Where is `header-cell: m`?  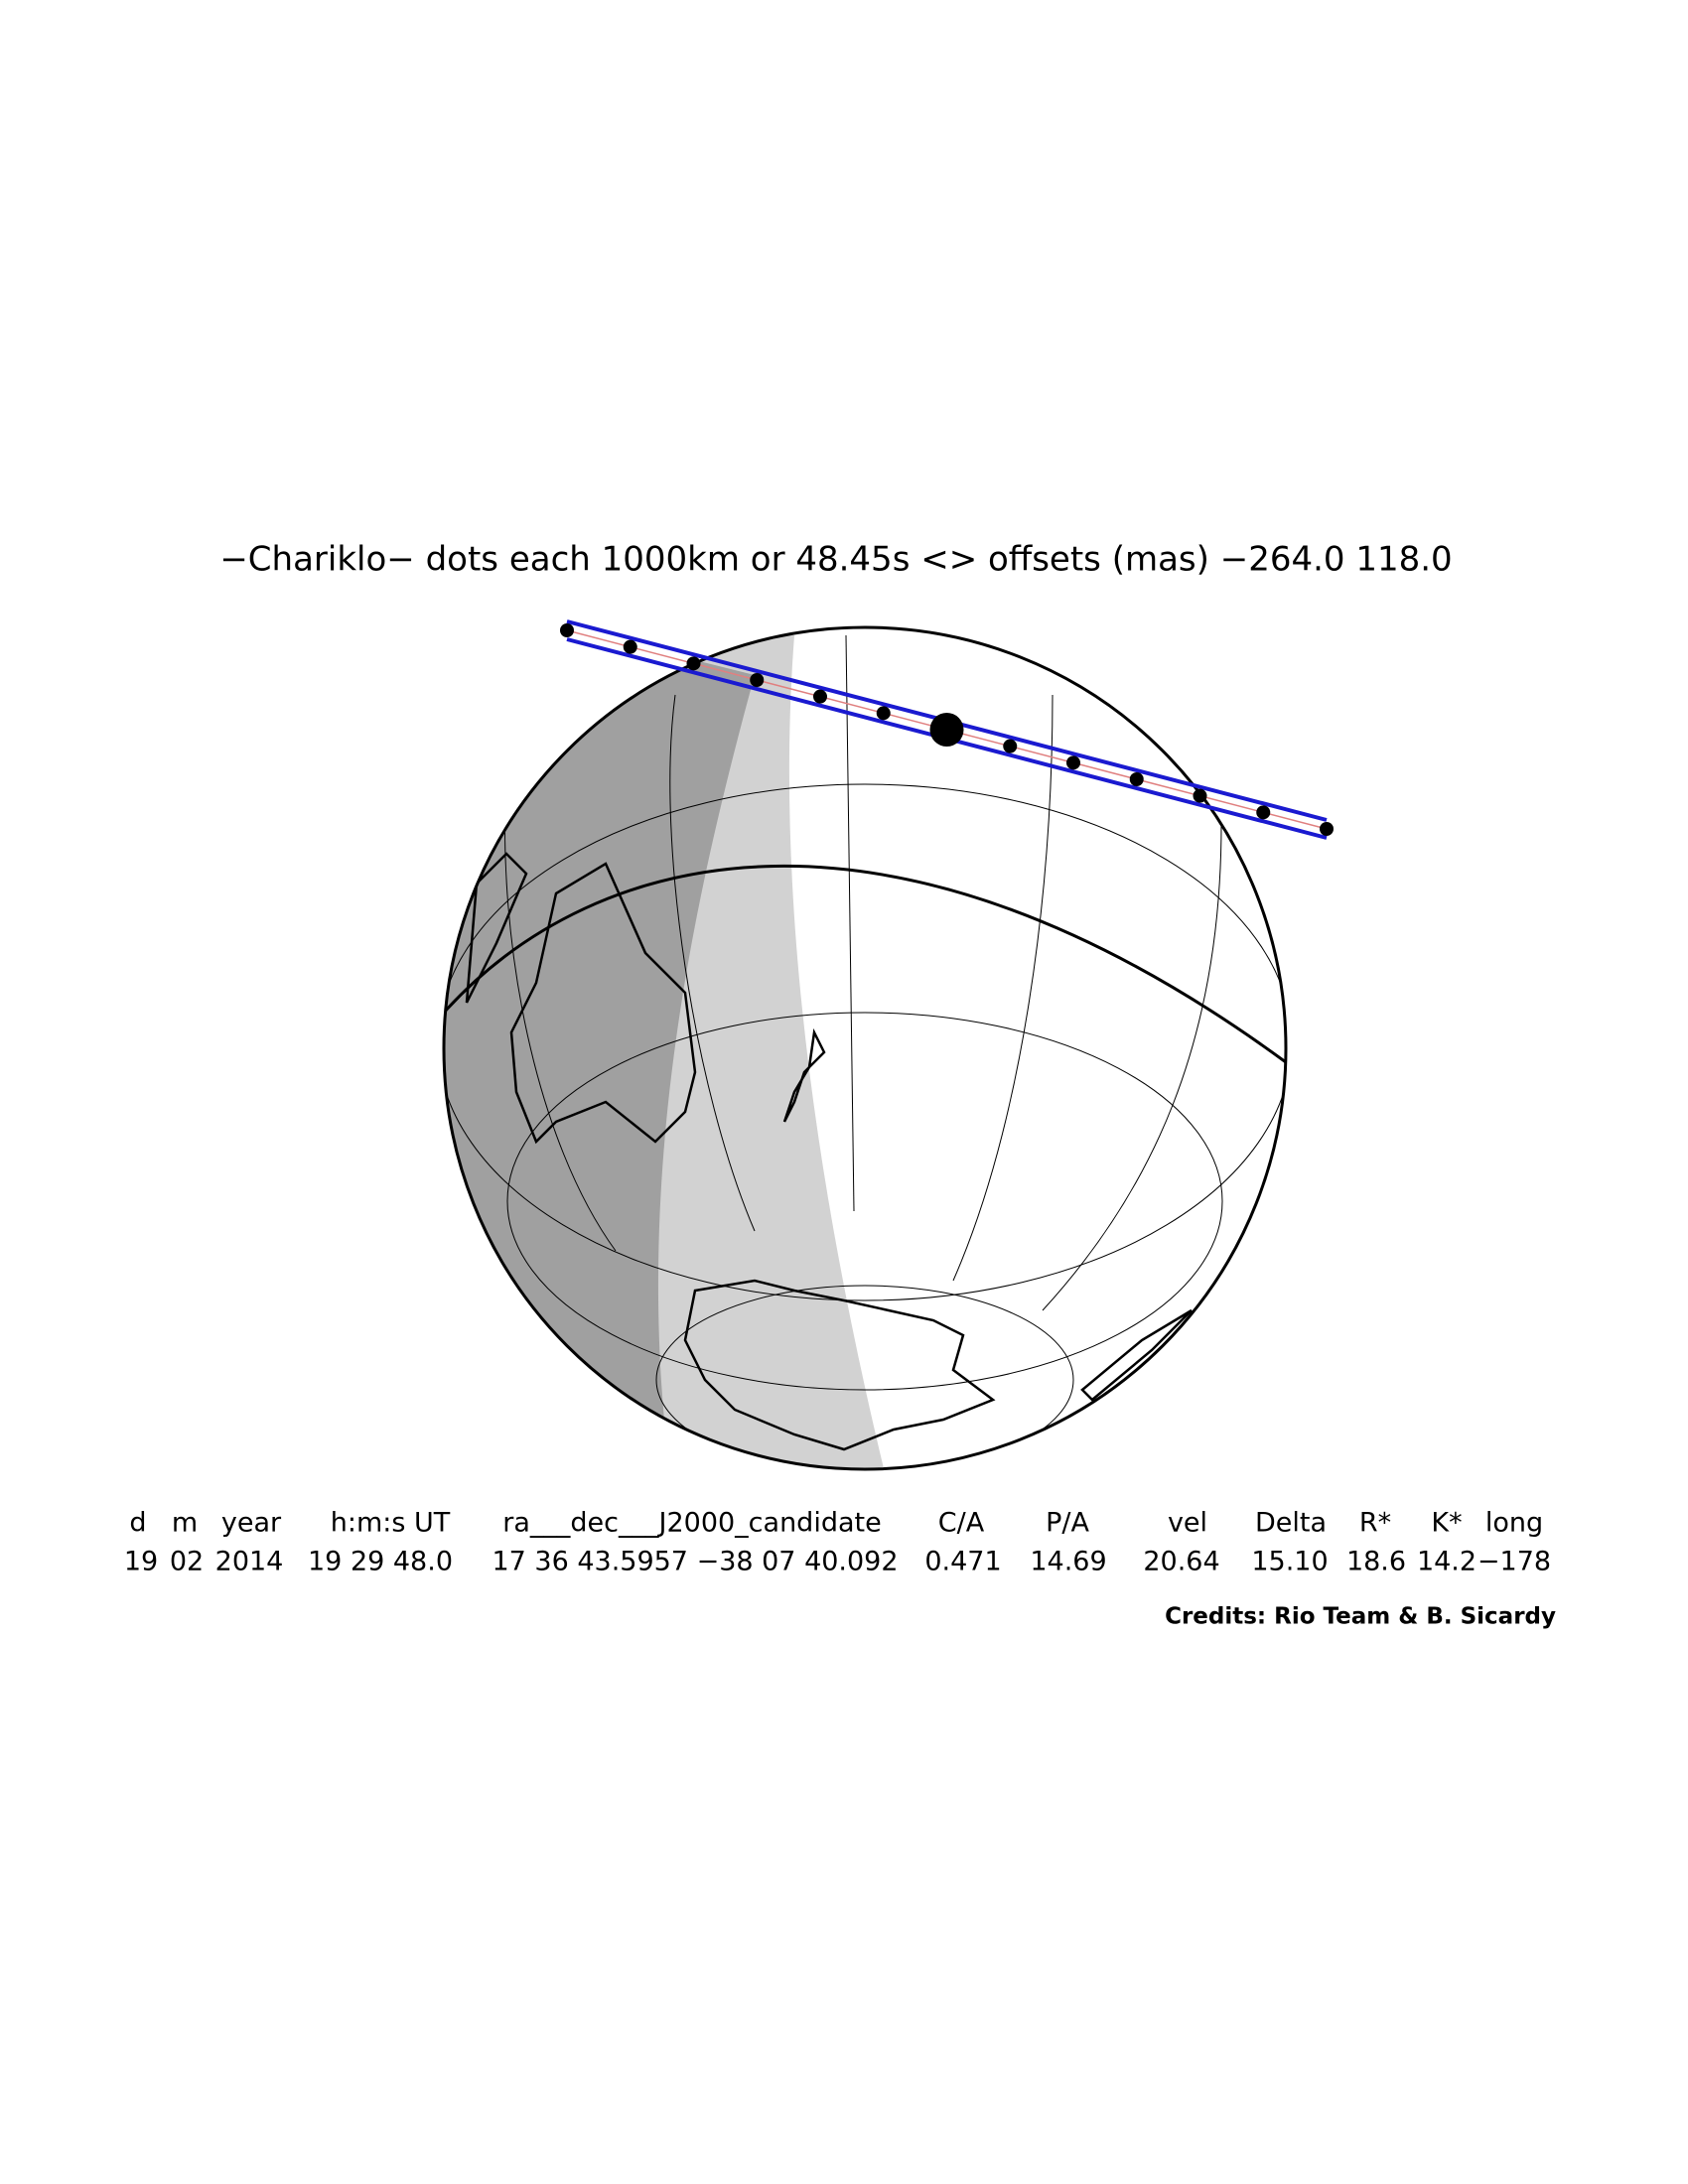
header-cell: m is located at coordinates (185, 1523).